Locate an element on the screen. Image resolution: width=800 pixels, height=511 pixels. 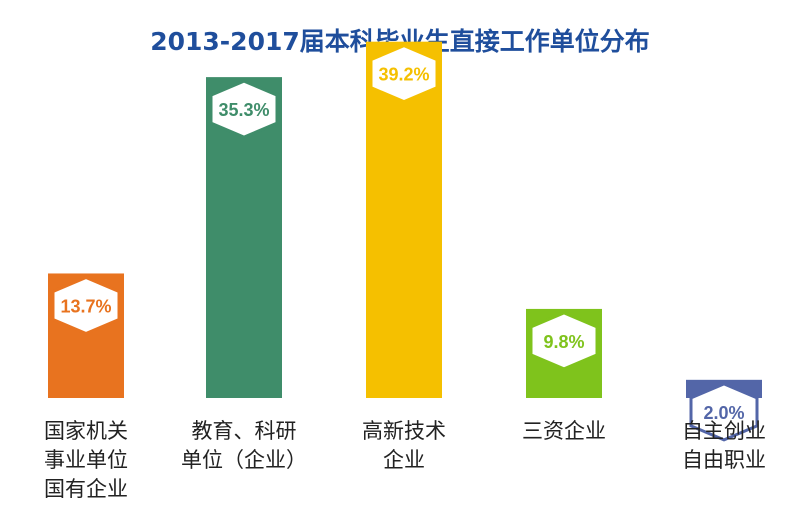
category-label-0-2: 国有企业 is located at coordinates (86, 489).